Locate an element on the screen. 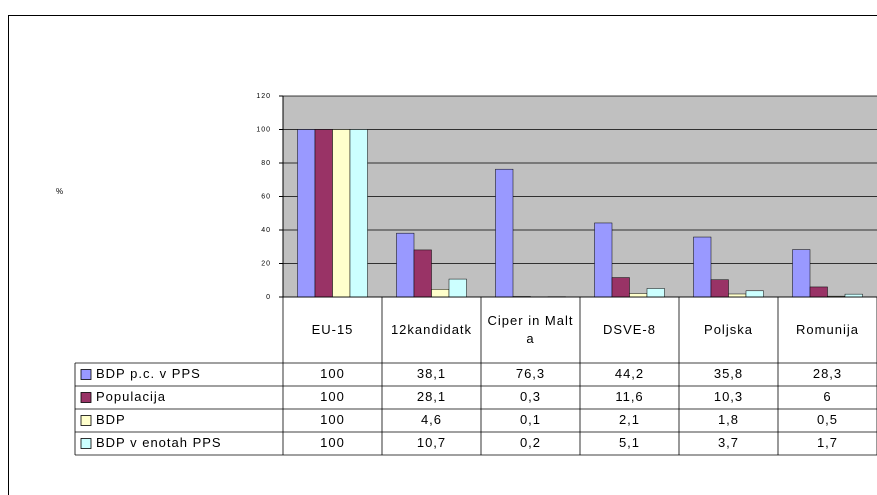  legend-label: BDP is located at coordinates (111, 419).